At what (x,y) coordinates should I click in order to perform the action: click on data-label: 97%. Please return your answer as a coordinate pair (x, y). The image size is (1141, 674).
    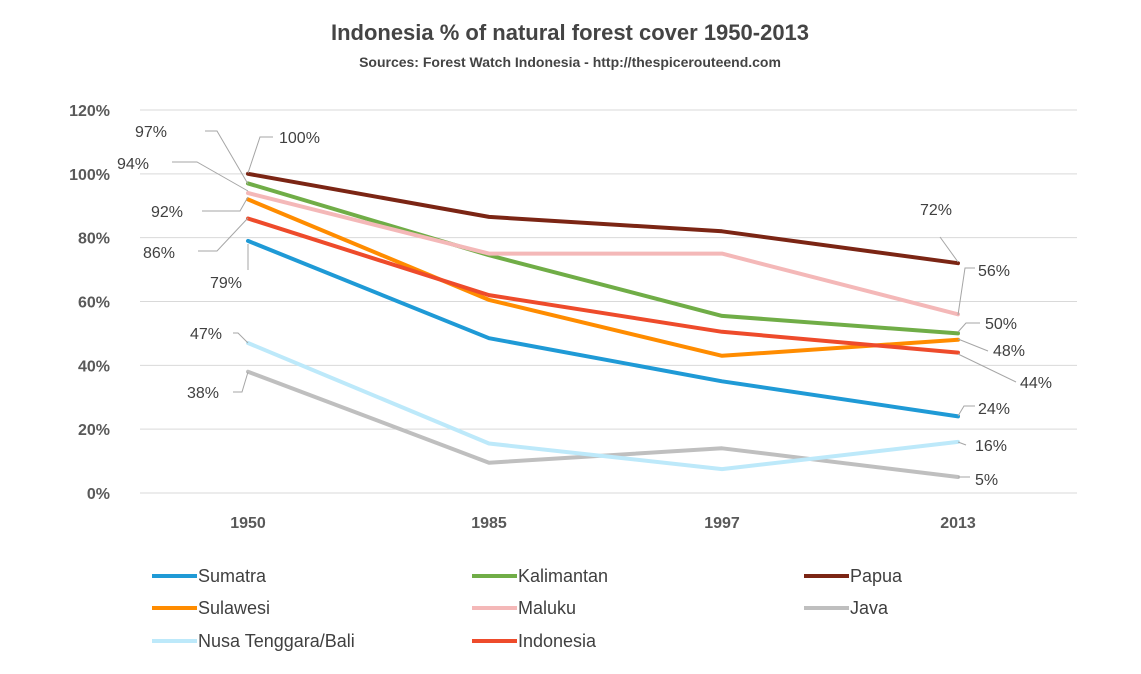
    Looking at the image, I should click on (151, 132).